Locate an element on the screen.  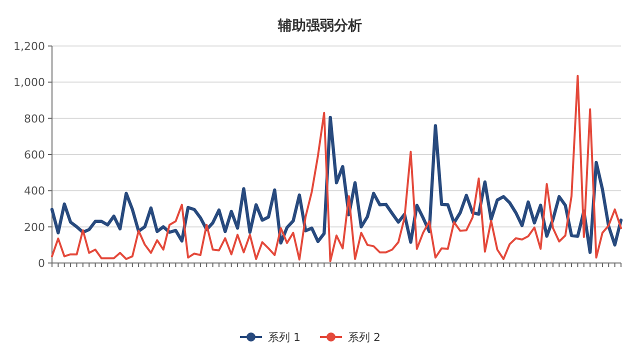
y-tick-label: 1,200 is located at coordinates (29, 46).